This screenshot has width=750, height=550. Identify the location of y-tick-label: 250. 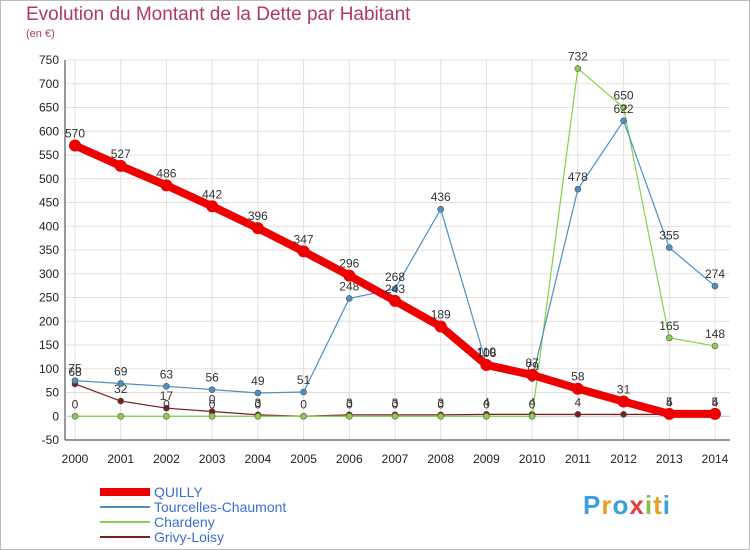
(49, 298).